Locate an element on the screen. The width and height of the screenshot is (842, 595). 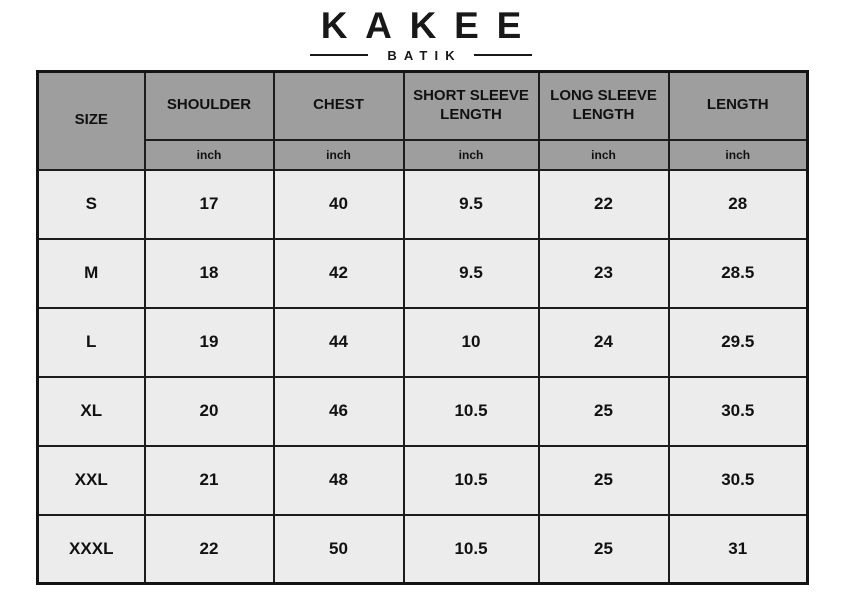
chest-value: 40 is located at coordinates (338, 204).